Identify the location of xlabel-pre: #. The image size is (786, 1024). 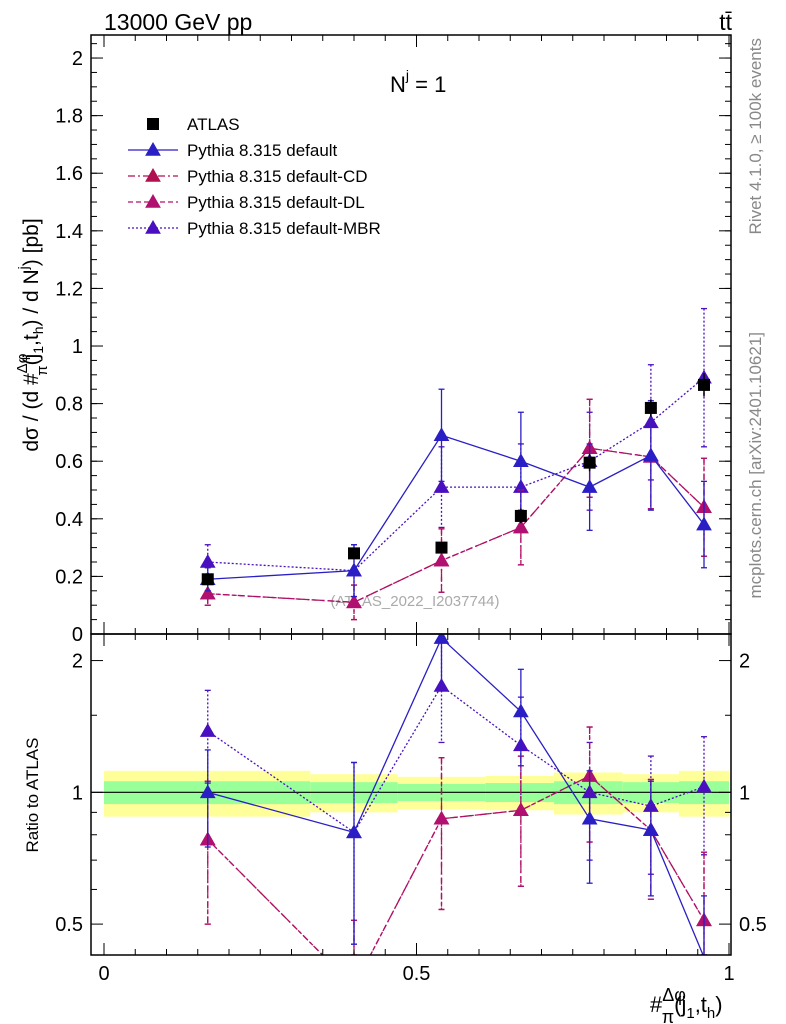
(656, 1004).